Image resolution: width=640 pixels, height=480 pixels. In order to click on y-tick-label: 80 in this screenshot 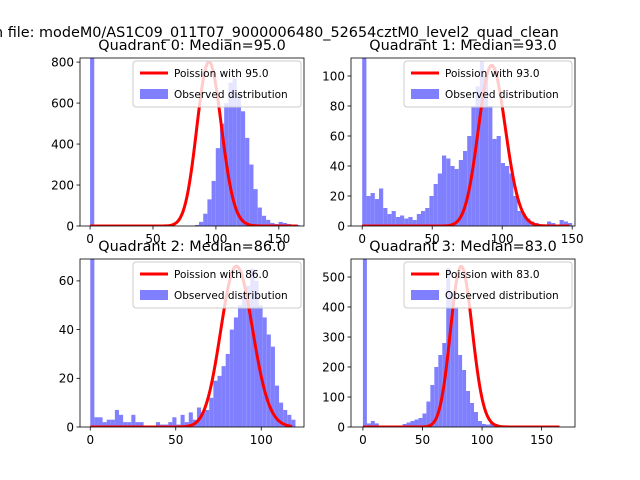, I will do `click(337, 106)`.